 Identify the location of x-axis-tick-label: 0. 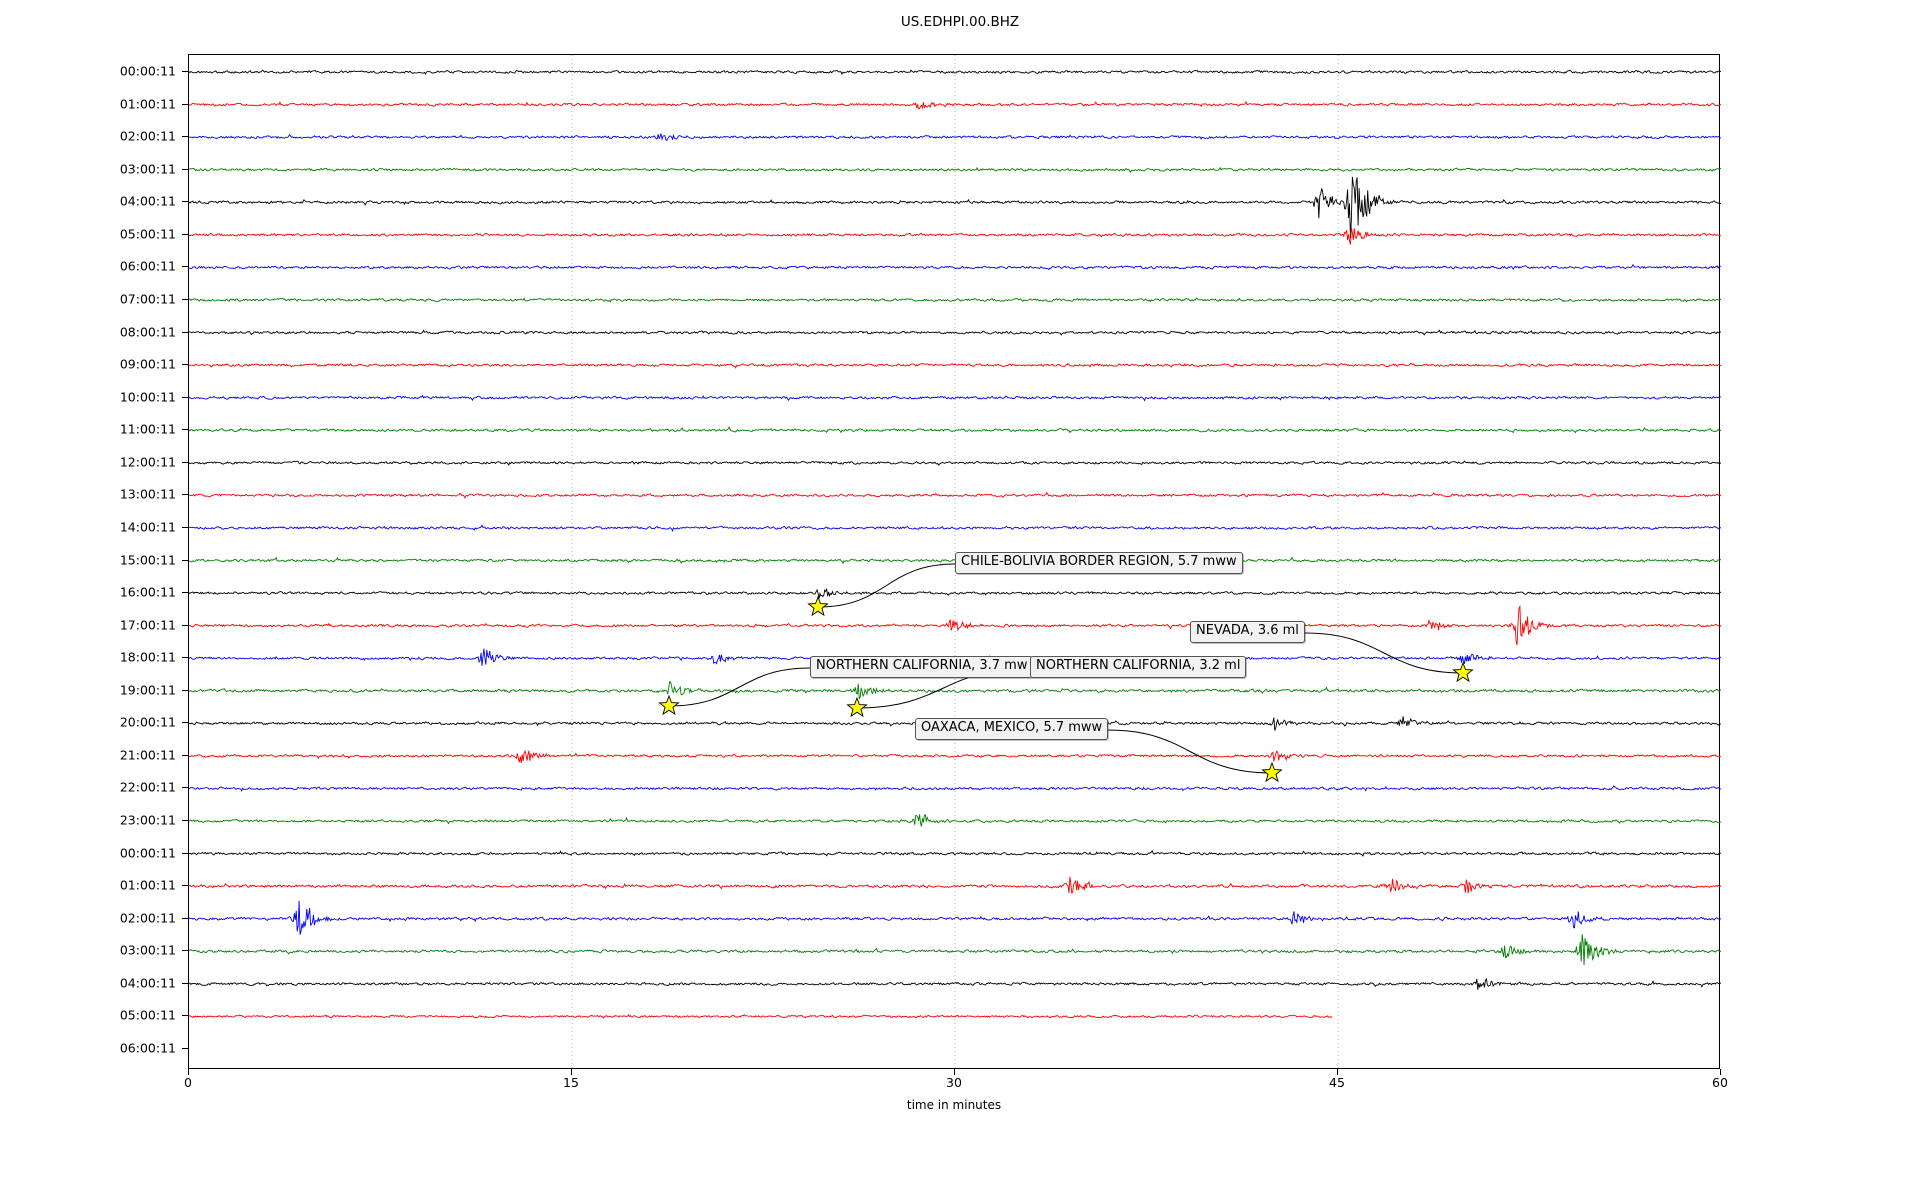
(188, 1082).